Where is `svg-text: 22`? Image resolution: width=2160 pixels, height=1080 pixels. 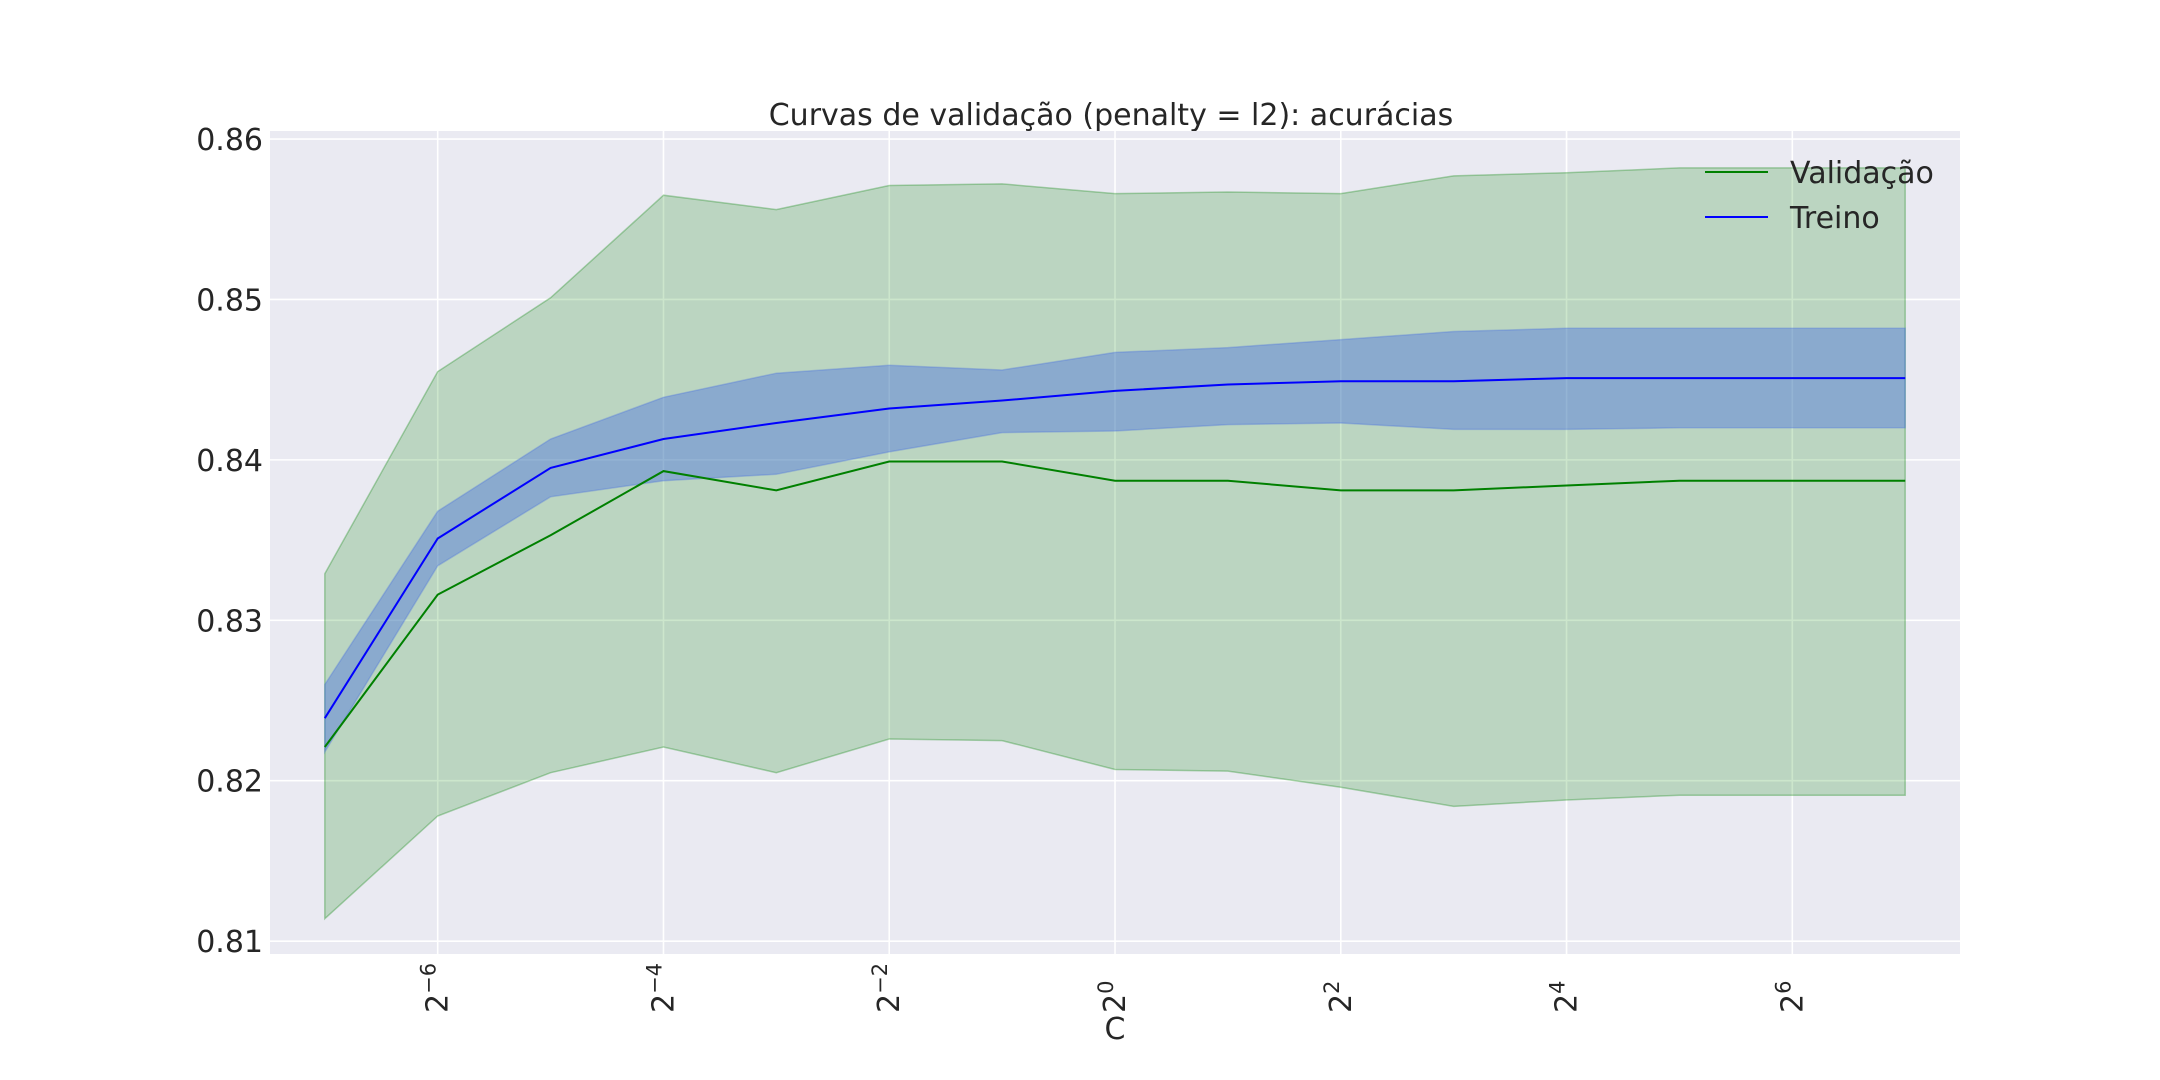
svg-text: 22 is located at coordinates (1339, 997).